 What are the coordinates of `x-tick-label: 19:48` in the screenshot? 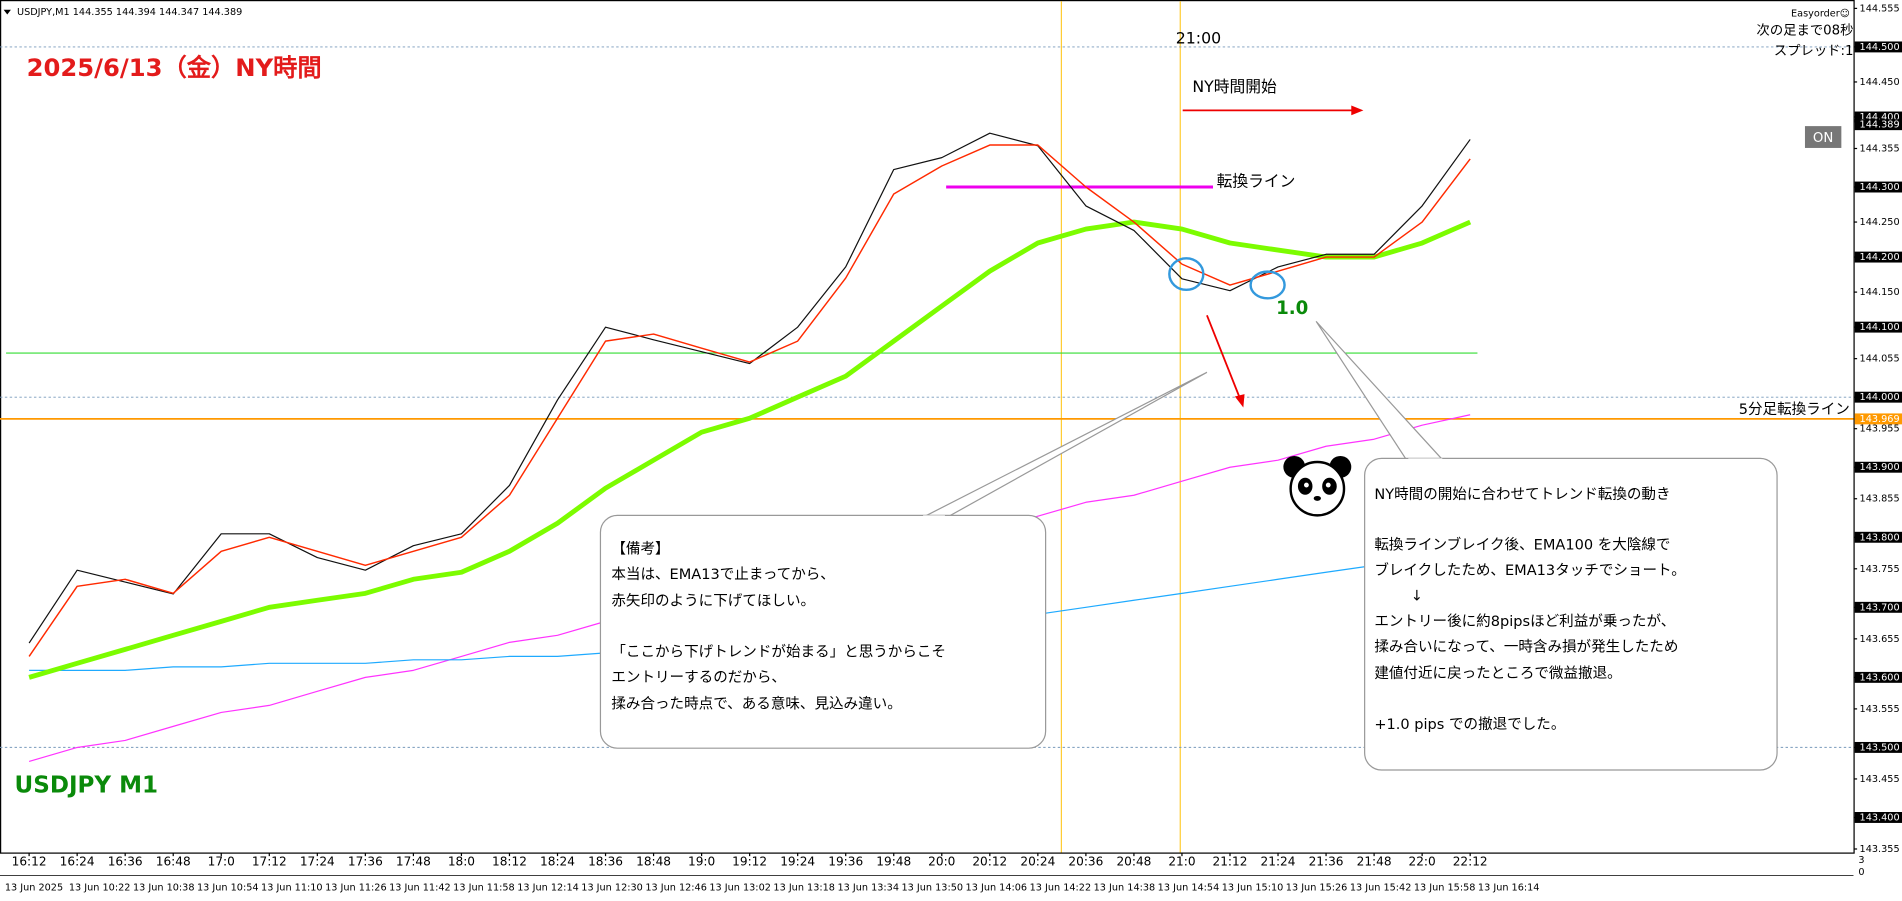 It's located at (893, 862).